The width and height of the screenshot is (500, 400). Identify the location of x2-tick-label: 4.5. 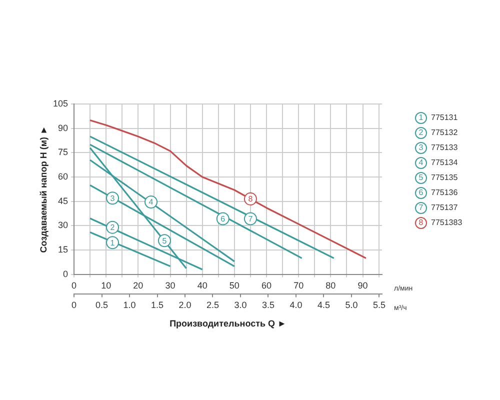
(323, 305).